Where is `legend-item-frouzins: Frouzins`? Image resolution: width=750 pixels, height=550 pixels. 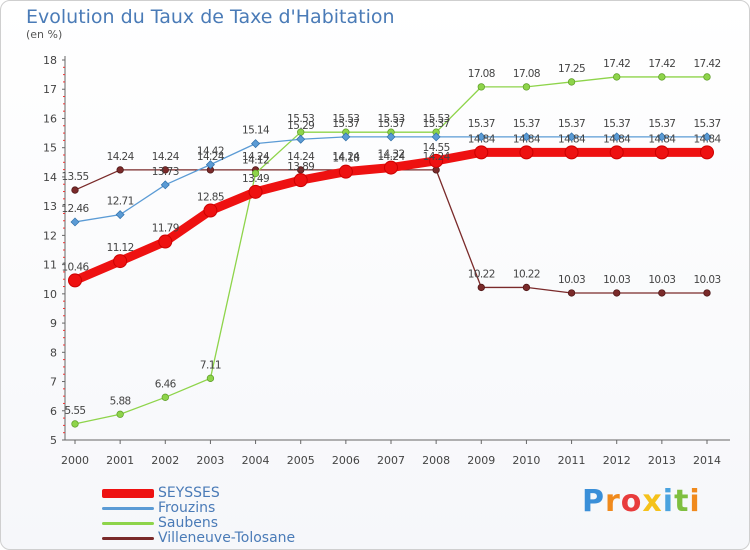 legend-item-frouzins: Frouzins is located at coordinates (159, 508).